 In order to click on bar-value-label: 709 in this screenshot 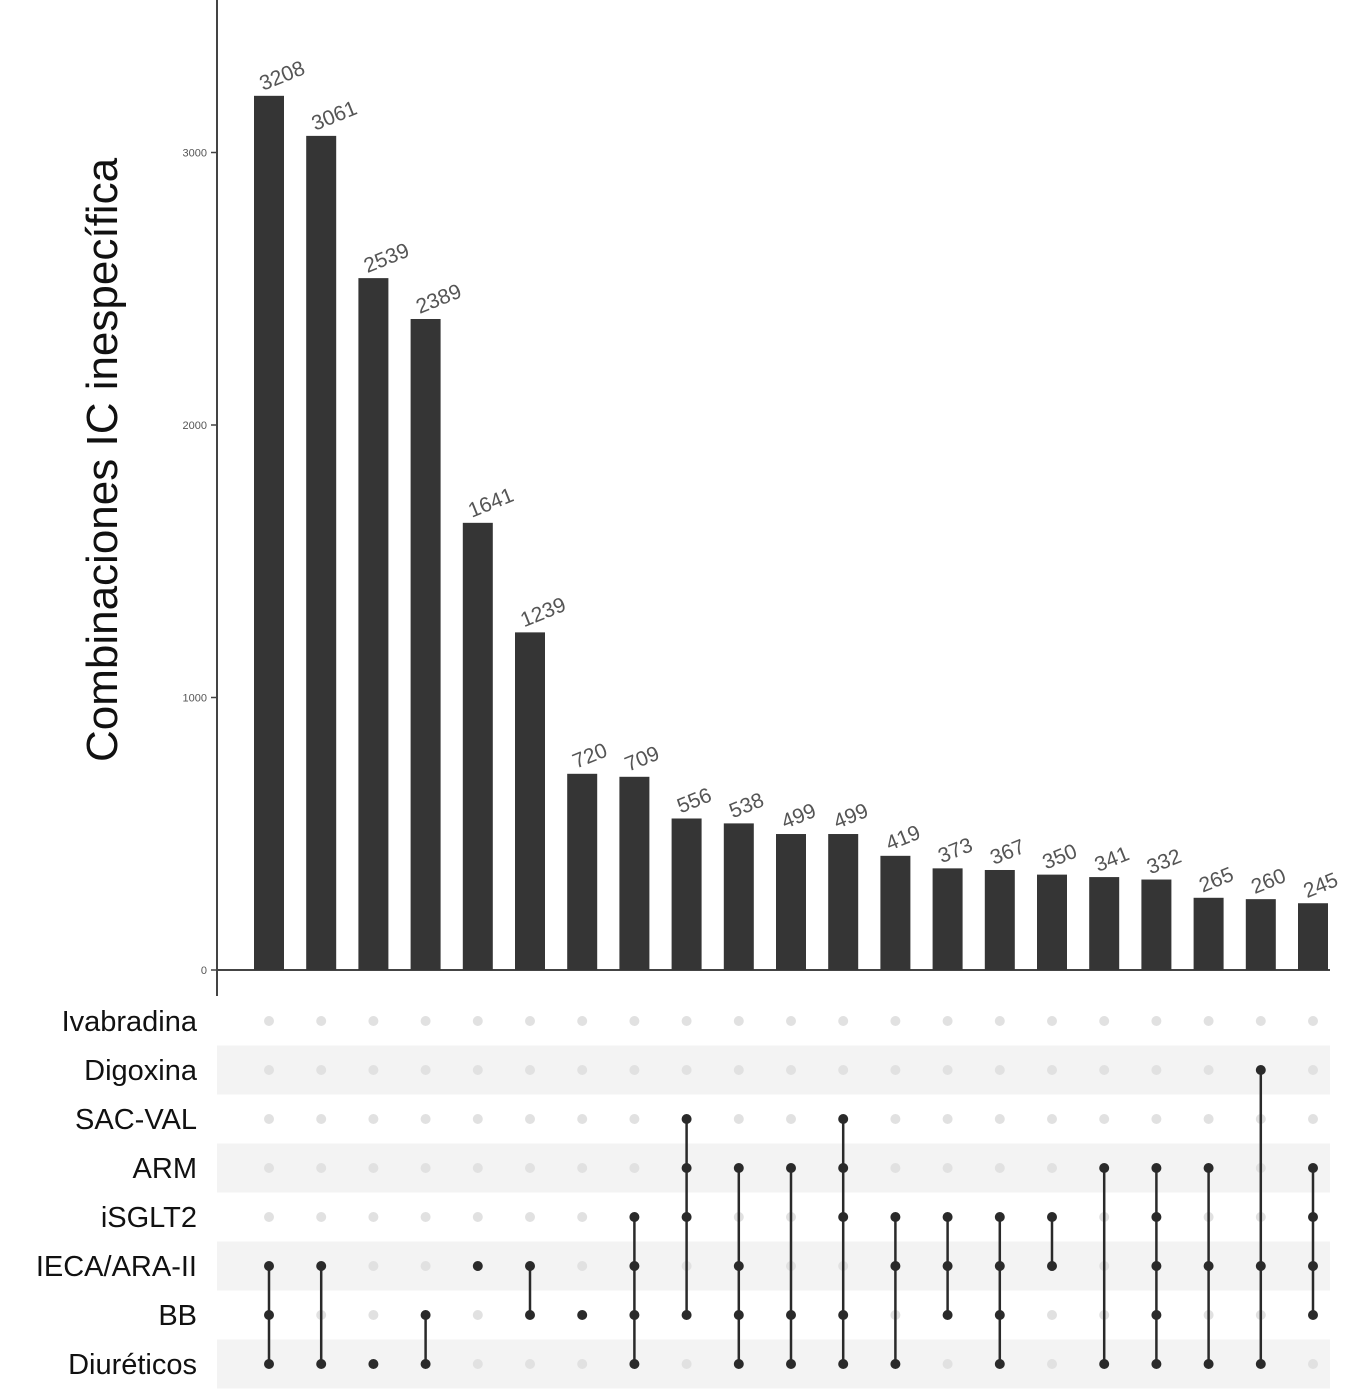, I will do `click(642, 759)`.